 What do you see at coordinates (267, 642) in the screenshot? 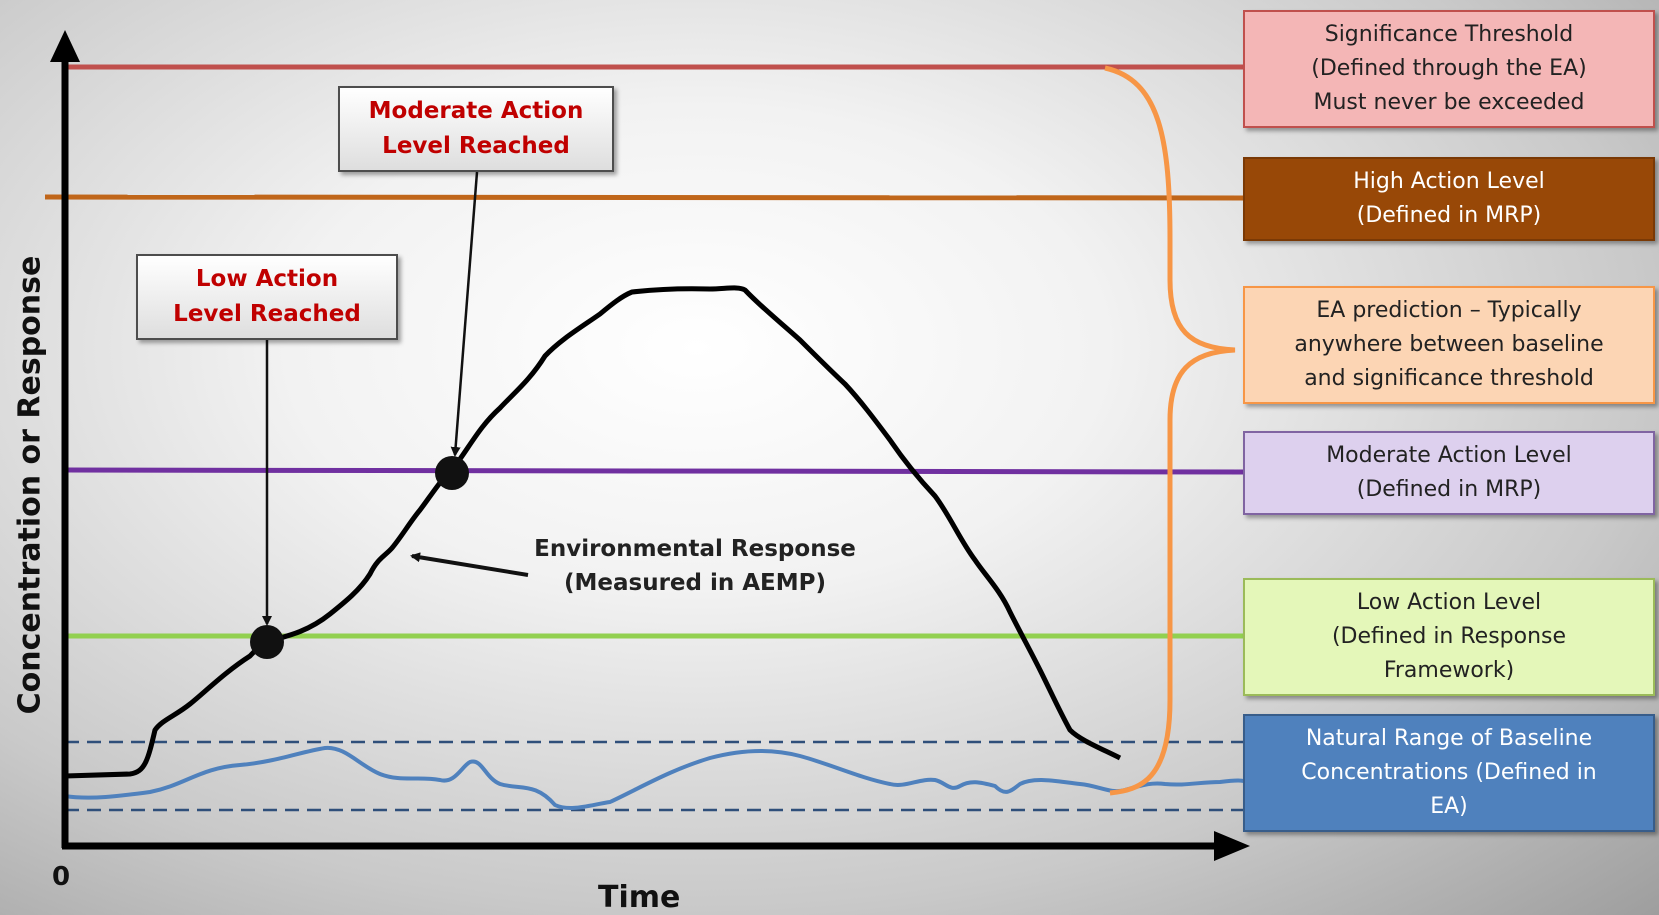
I see `low-action-level-reached-point` at bounding box center [267, 642].